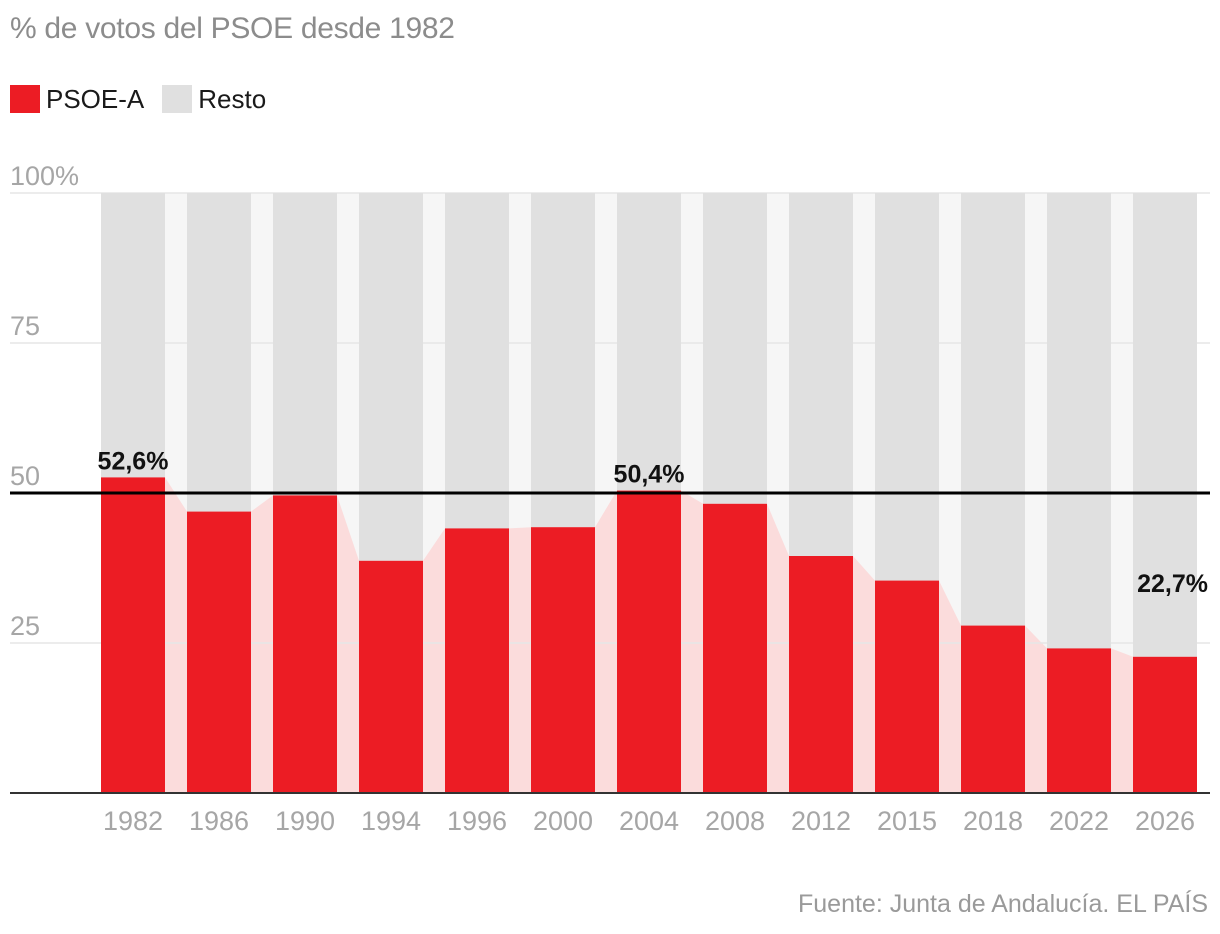  Describe the element at coordinates (133, 461) in the screenshot. I see `data-label-1982: 52,6%` at that location.